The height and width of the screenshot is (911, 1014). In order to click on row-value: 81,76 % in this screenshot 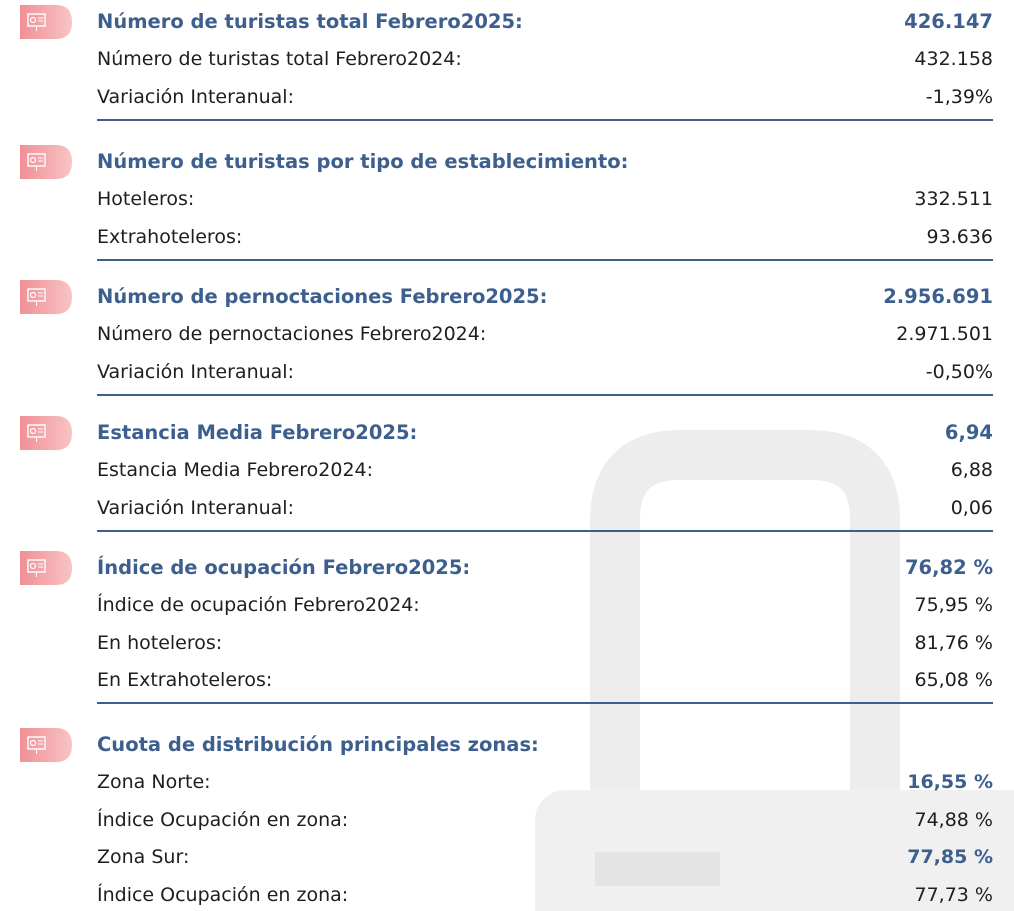, I will do `click(954, 642)`.